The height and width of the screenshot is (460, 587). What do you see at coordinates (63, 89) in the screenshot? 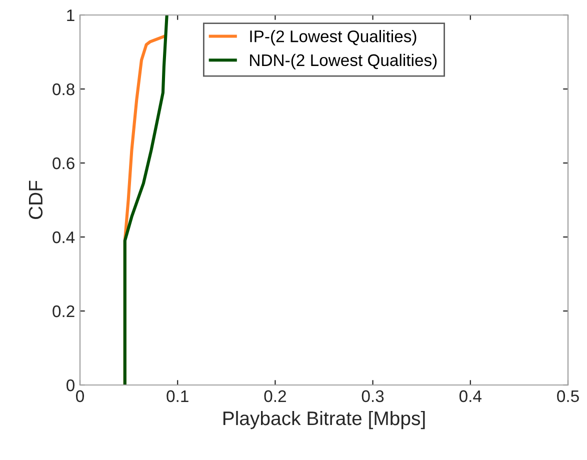
I see `y-tick-label: 0.8` at bounding box center [63, 89].